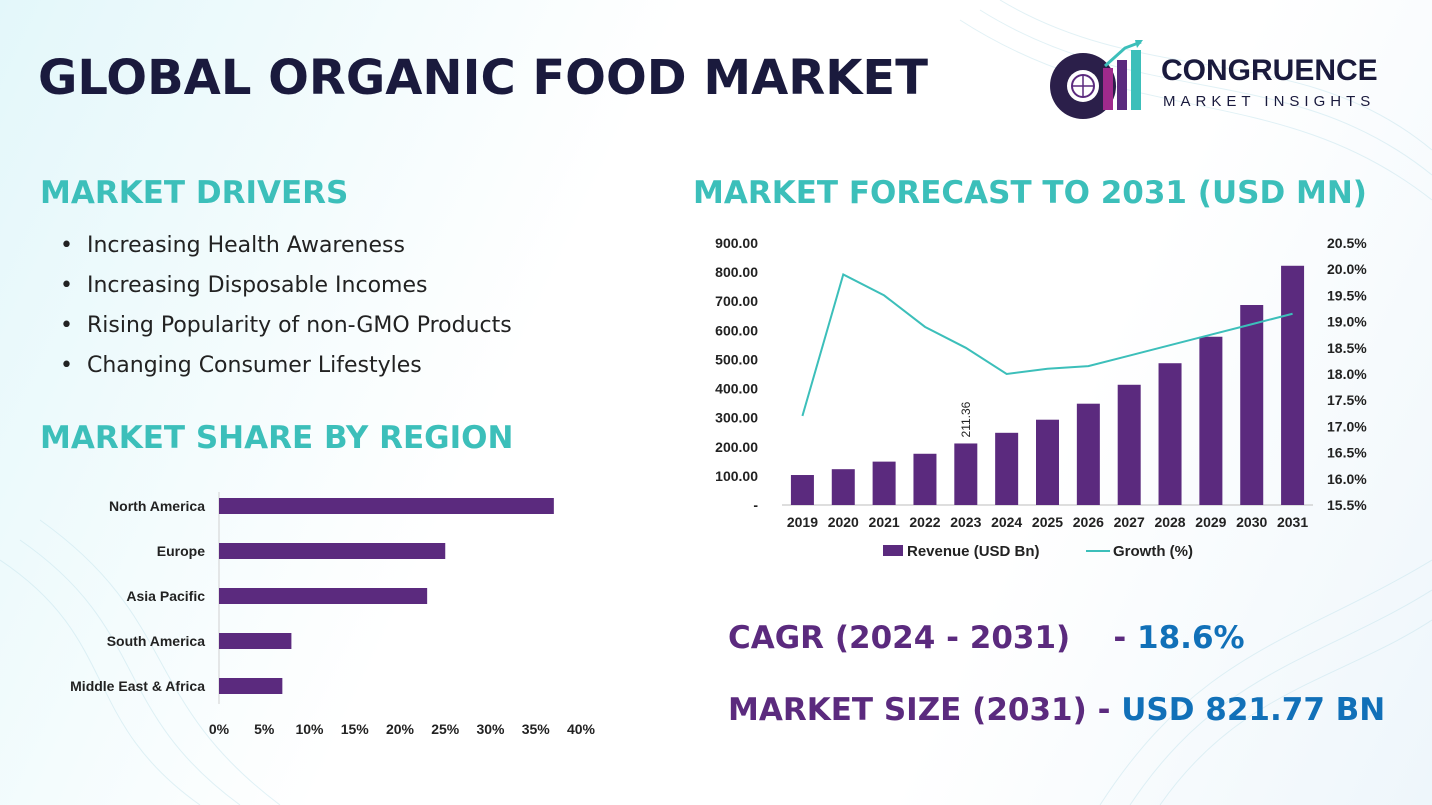  What do you see at coordinates (1347, 269) in the screenshot?
I see `forecast-y-right-tick: 20.0%` at bounding box center [1347, 269].